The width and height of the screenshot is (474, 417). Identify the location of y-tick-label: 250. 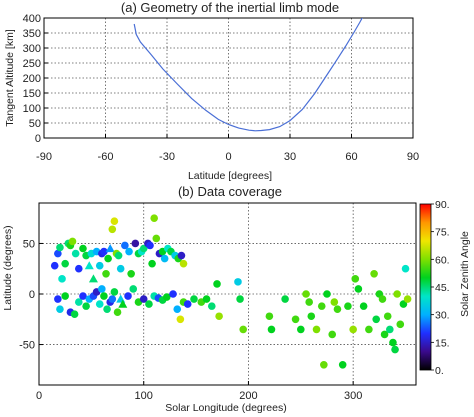
(32, 64).